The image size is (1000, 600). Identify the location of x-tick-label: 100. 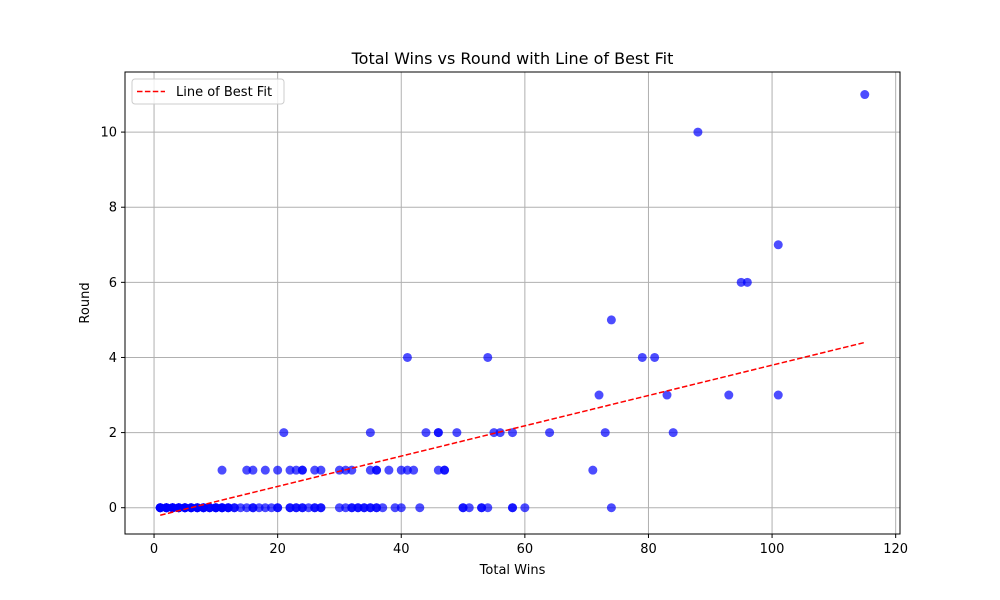
(772, 549).